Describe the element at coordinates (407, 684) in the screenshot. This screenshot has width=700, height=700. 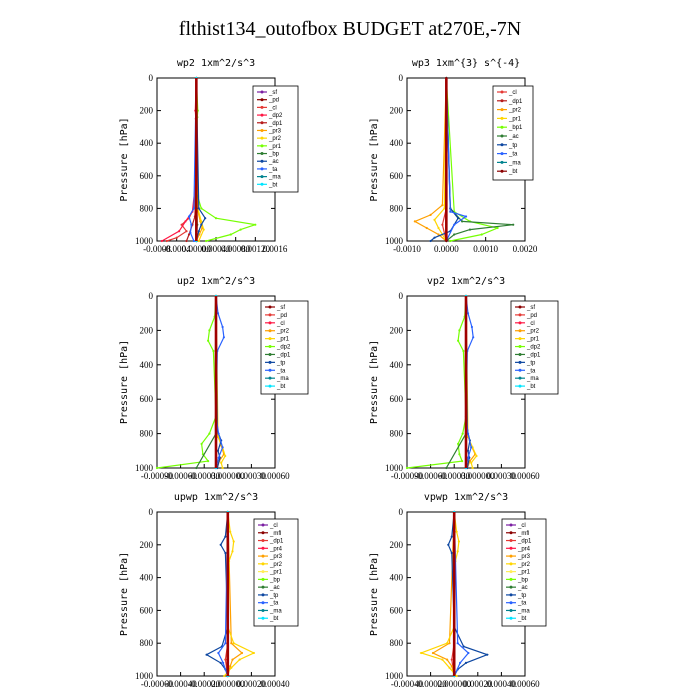
I see `x-tick-label: -0.00040` at that location.